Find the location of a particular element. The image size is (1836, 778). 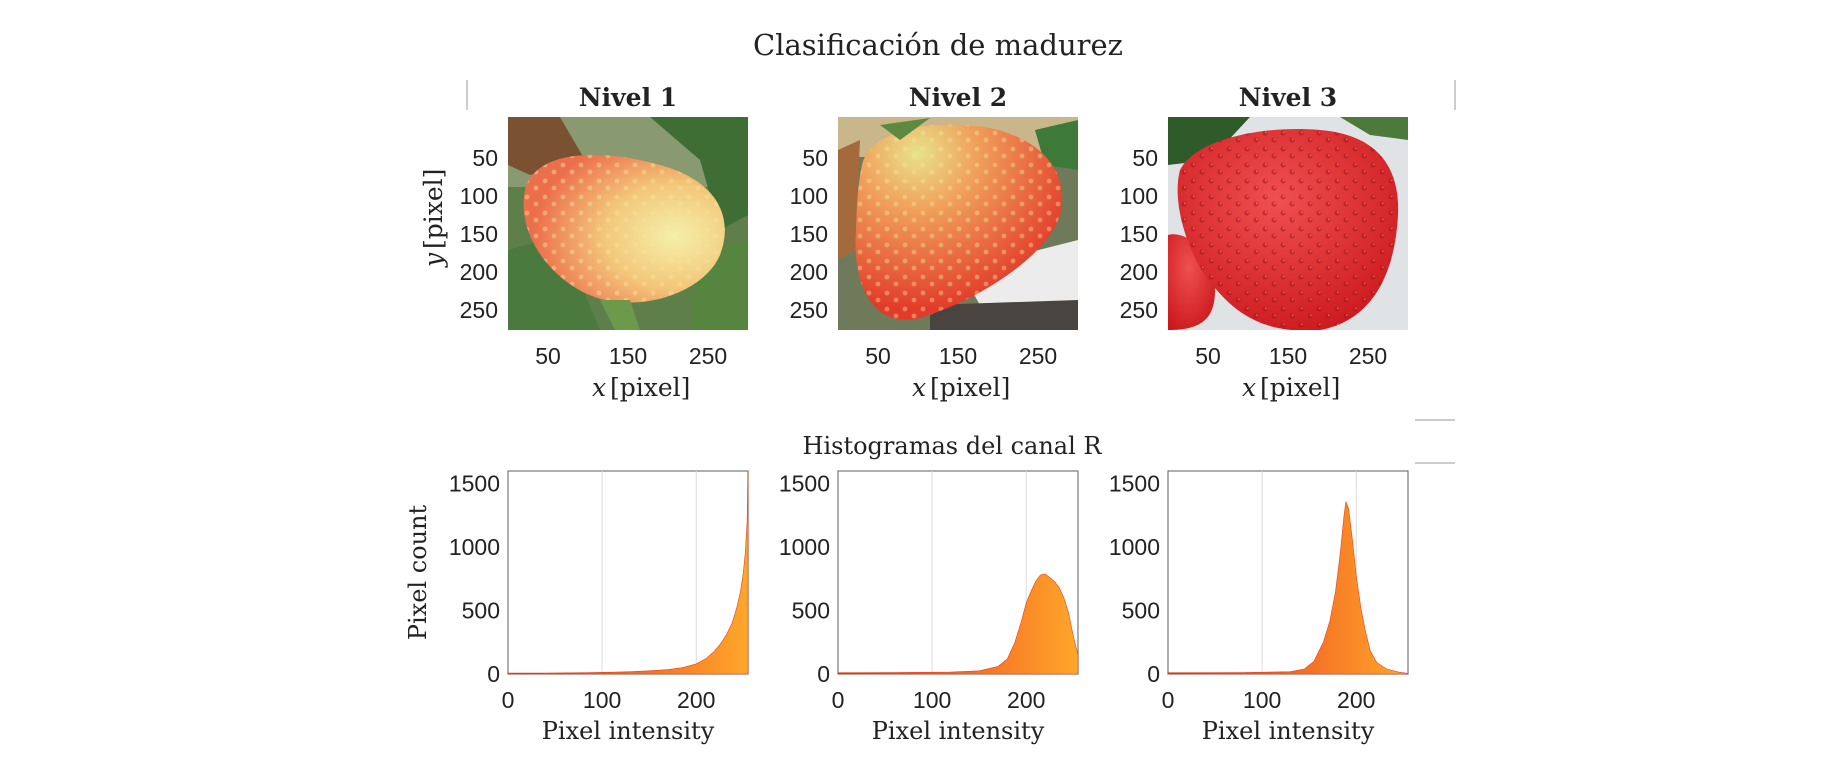

y-axis-unit: [pixel] is located at coordinates (433, 209).